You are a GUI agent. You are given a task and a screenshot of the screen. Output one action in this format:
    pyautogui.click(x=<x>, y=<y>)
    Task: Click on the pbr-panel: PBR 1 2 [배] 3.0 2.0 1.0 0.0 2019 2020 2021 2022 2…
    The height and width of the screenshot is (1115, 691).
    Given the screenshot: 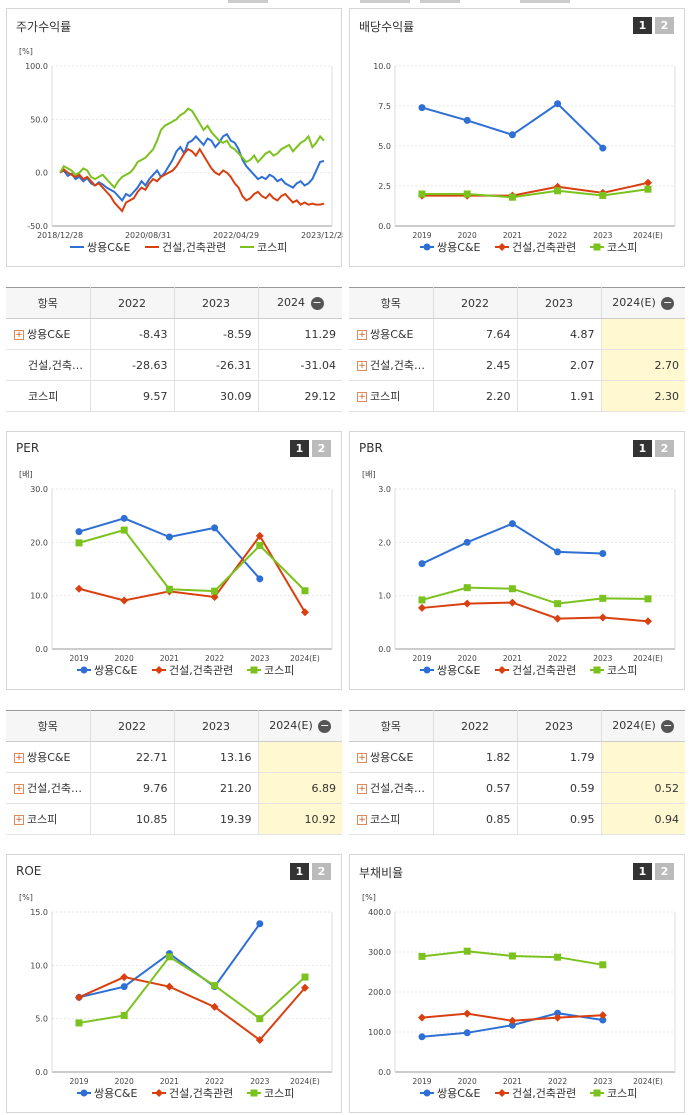 What is the action you would take?
    pyautogui.click(x=517, y=560)
    